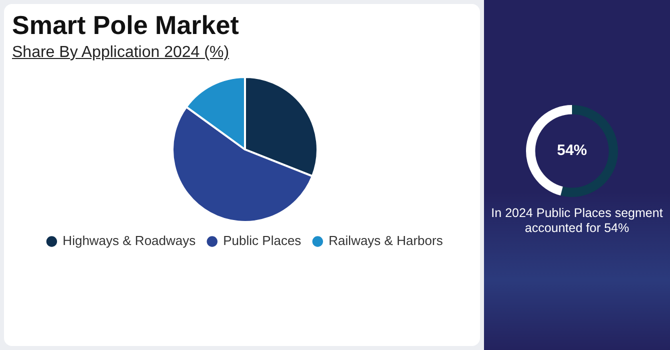  I want to click on chart-subtitle: Share By Application 2024 (%), so click(121, 53).